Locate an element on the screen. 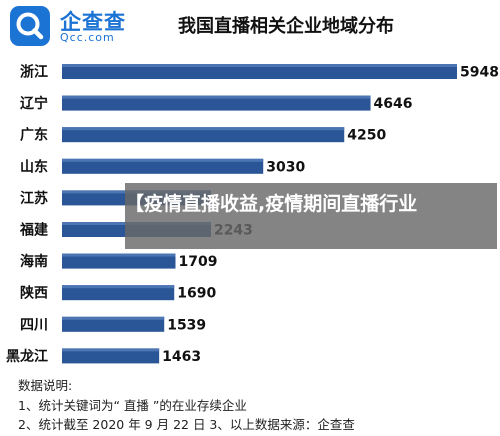  header: 企查查 Qcc.com 我国直播相关企业地域分布 is located at coordinates (250, 26).